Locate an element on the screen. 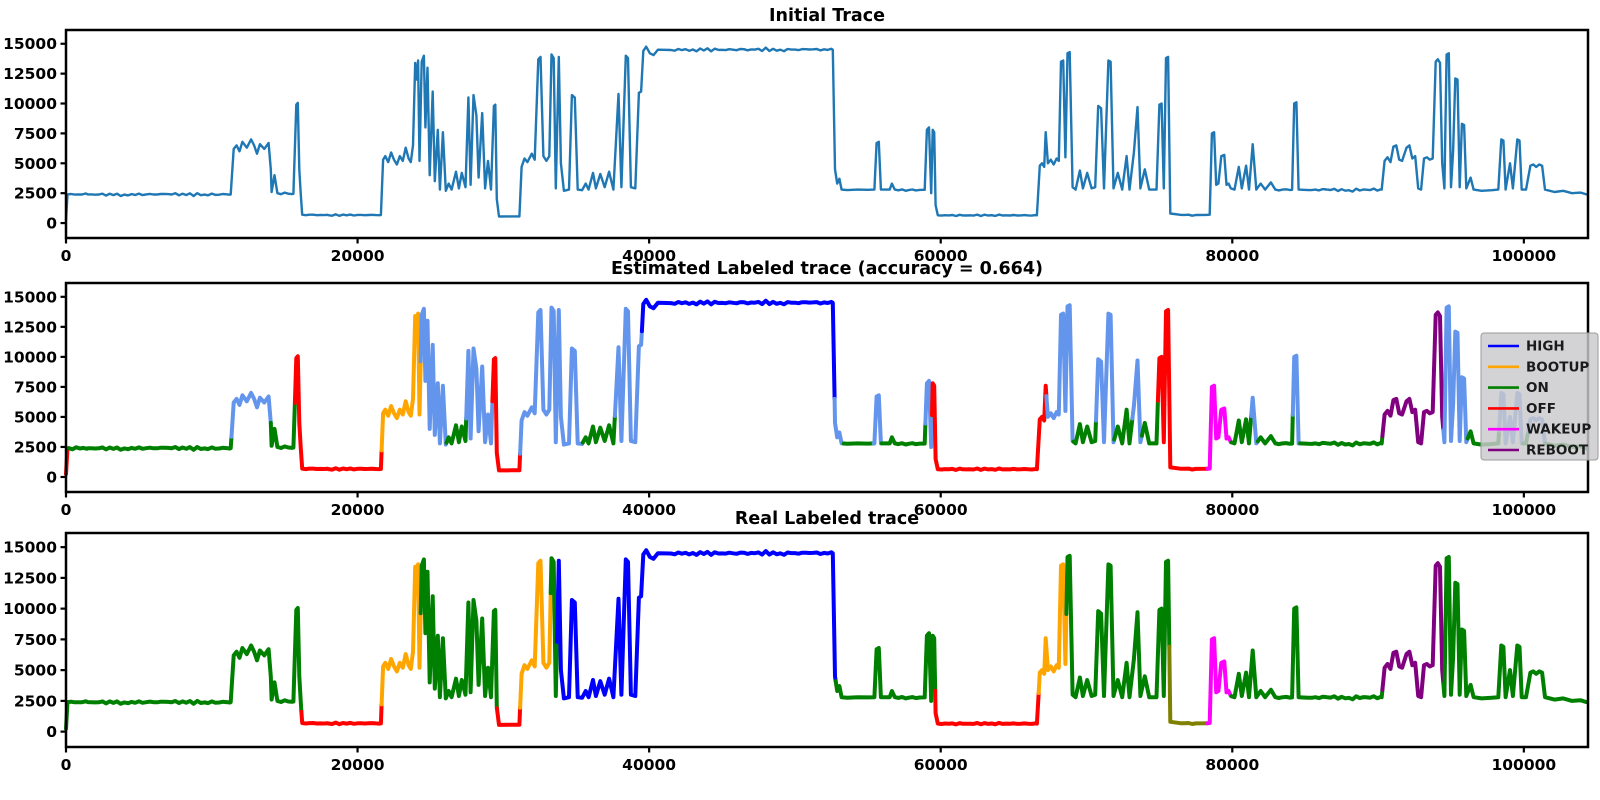 This screenshot has width=1600, height=800. legend-item-reboot: REBOOT is located at coordinates (1538, 451).